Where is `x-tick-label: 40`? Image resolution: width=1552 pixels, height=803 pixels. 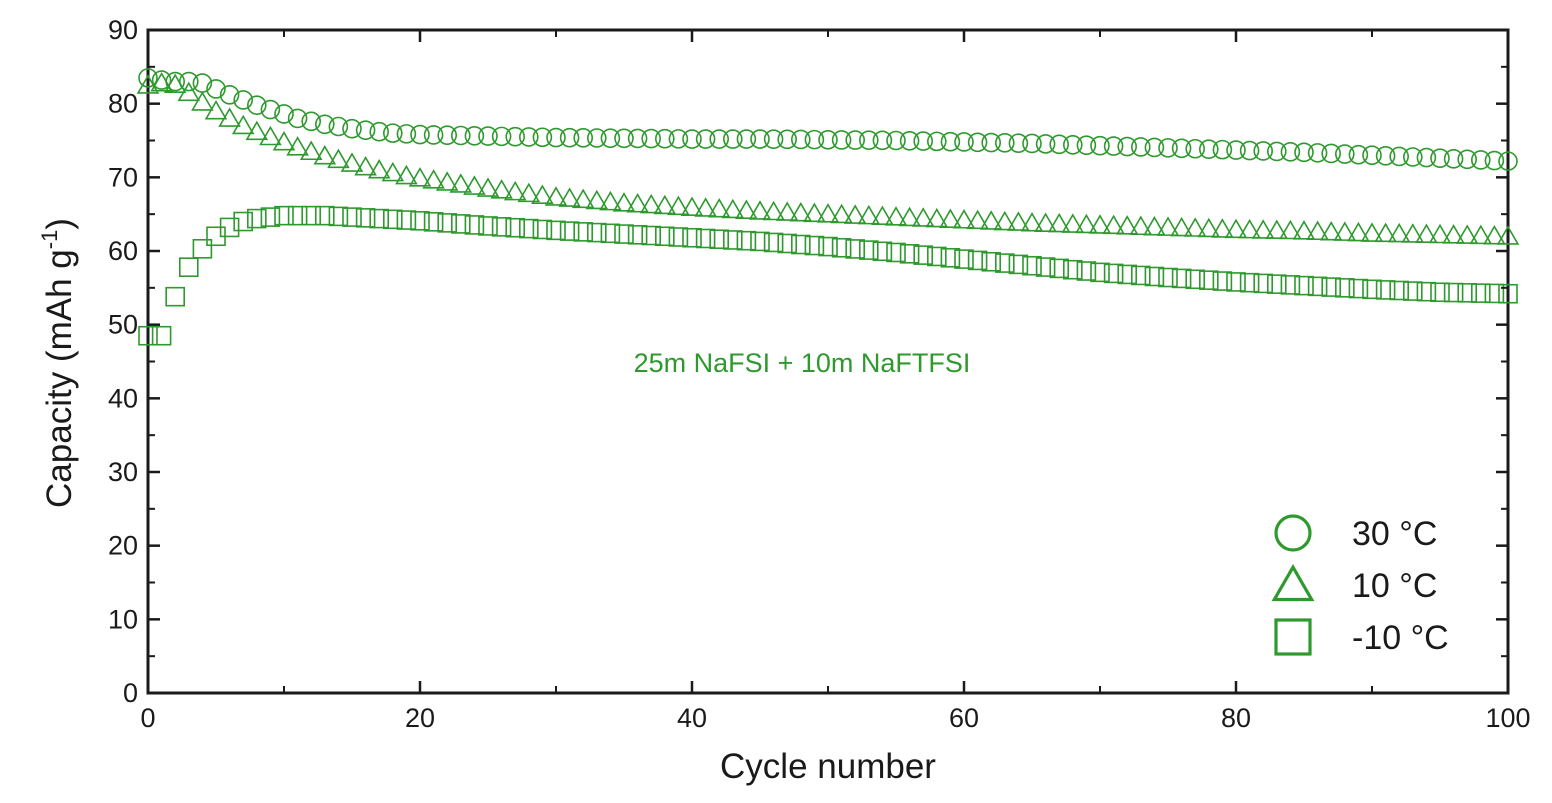
x-tick-label: 40 is located at coordinates (692, 718).